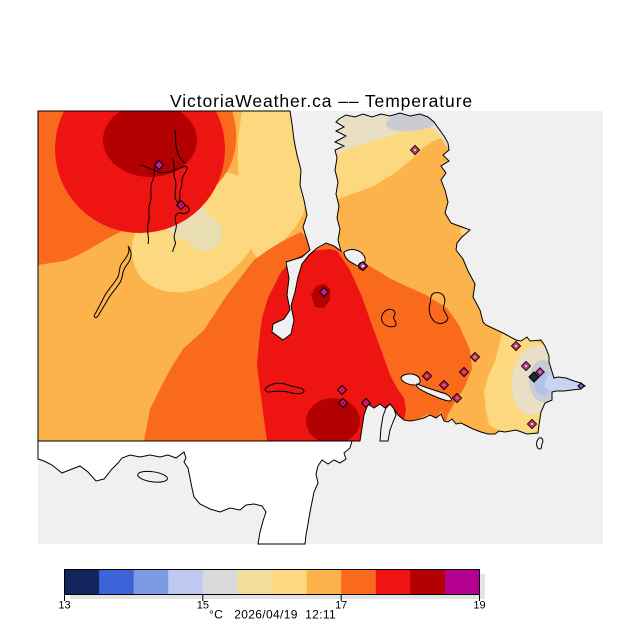  I want to click on svg-text: 17, so click(341, 606).